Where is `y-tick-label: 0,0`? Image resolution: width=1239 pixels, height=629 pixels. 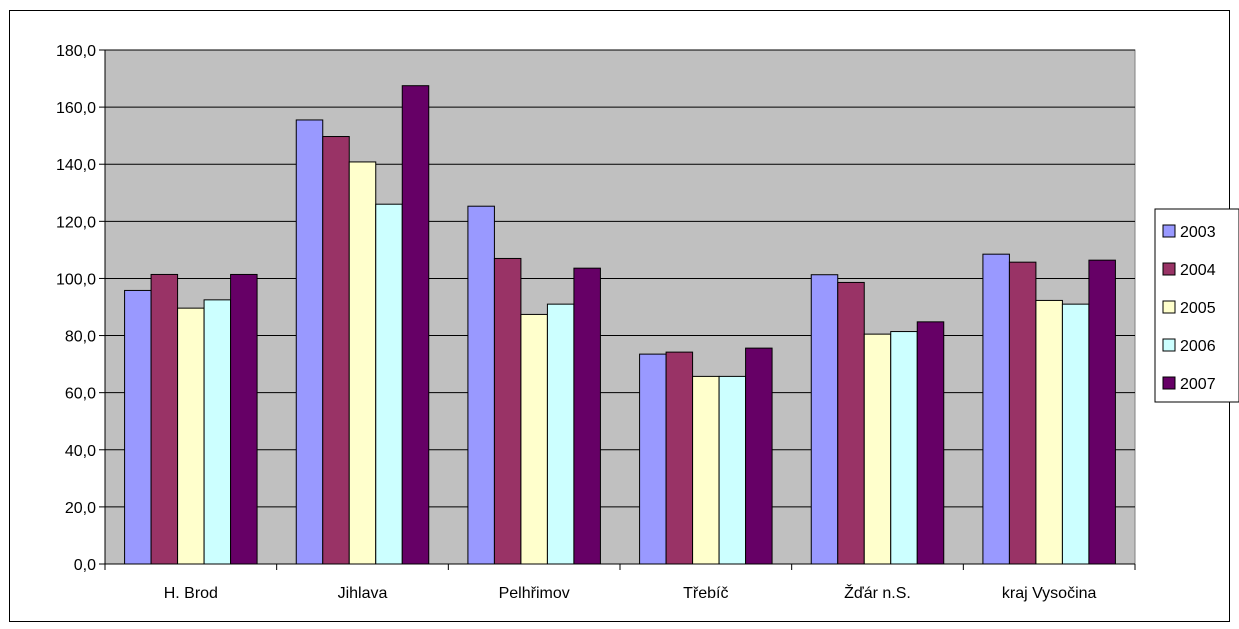 y-tick-label: 0,0 is located at coordinates (85, 565).